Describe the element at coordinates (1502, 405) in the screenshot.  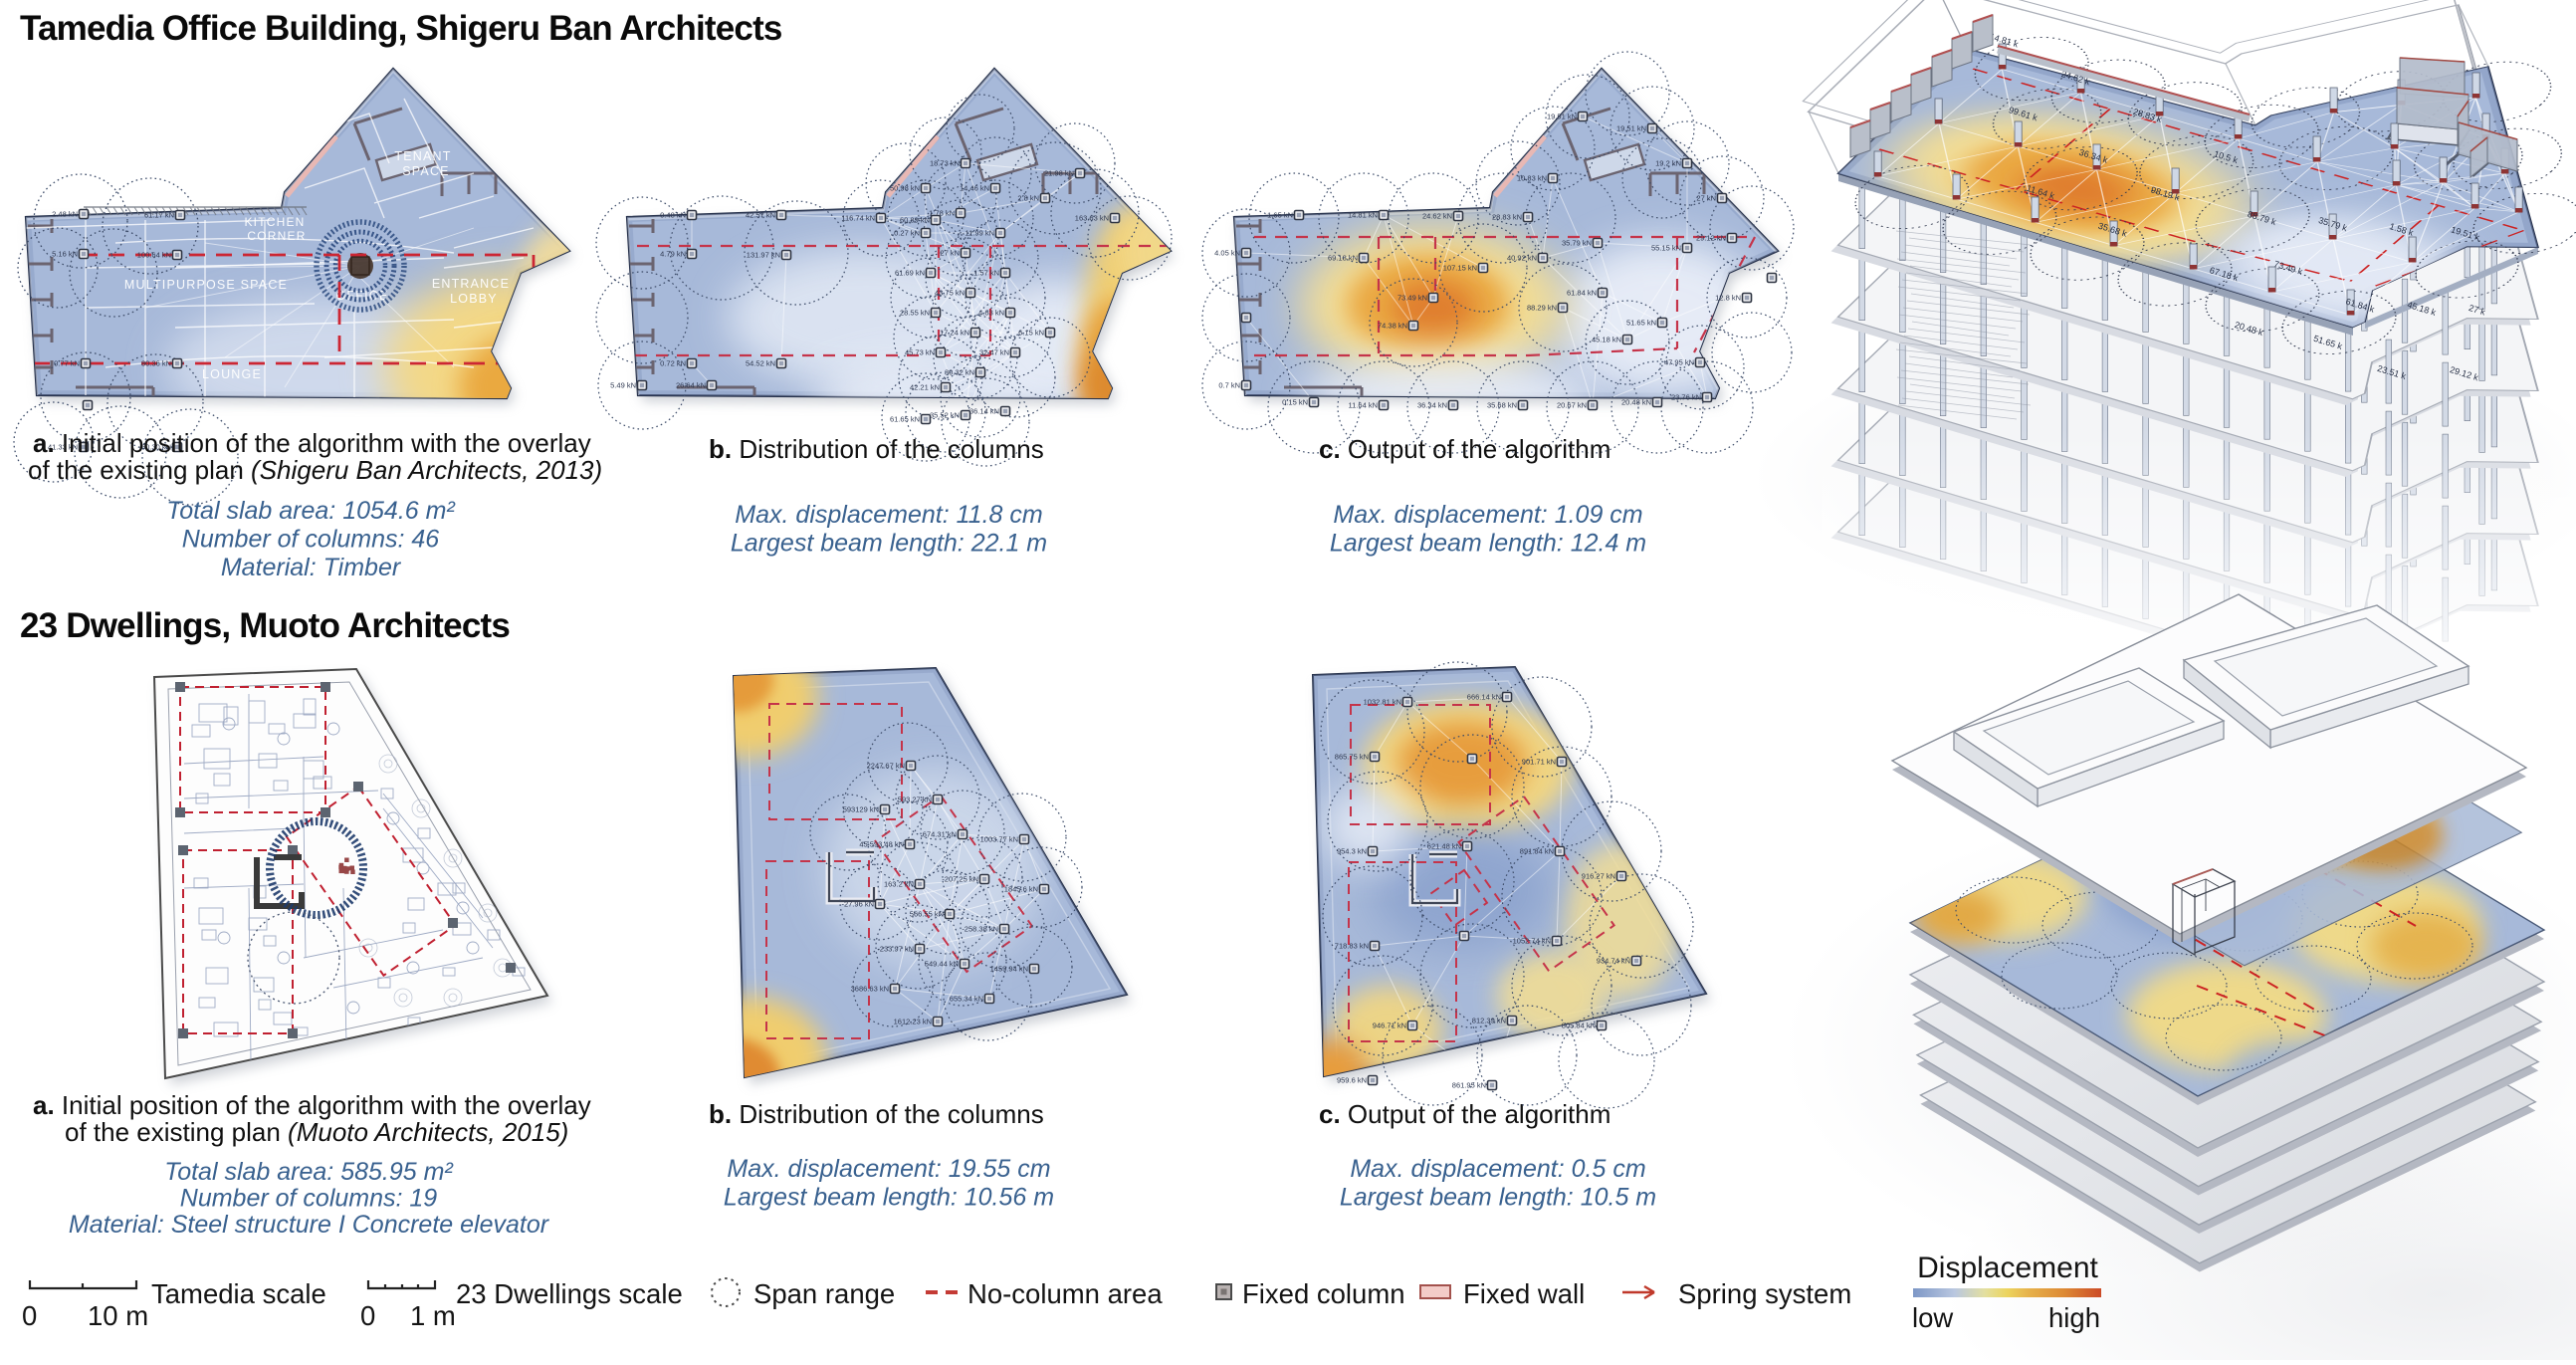
I see `svg-text: 35.68 kN` at that location.